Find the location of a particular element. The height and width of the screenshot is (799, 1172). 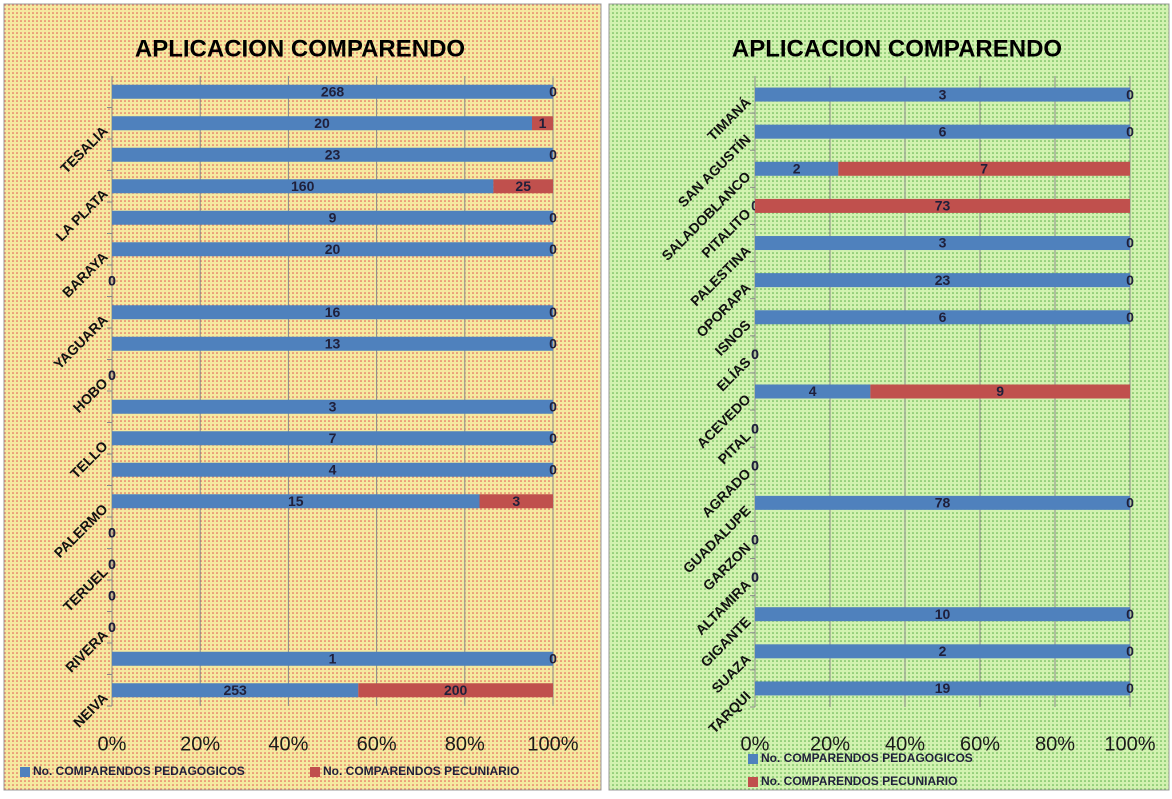

data-label: 6 is located at coordinates (943, 131).